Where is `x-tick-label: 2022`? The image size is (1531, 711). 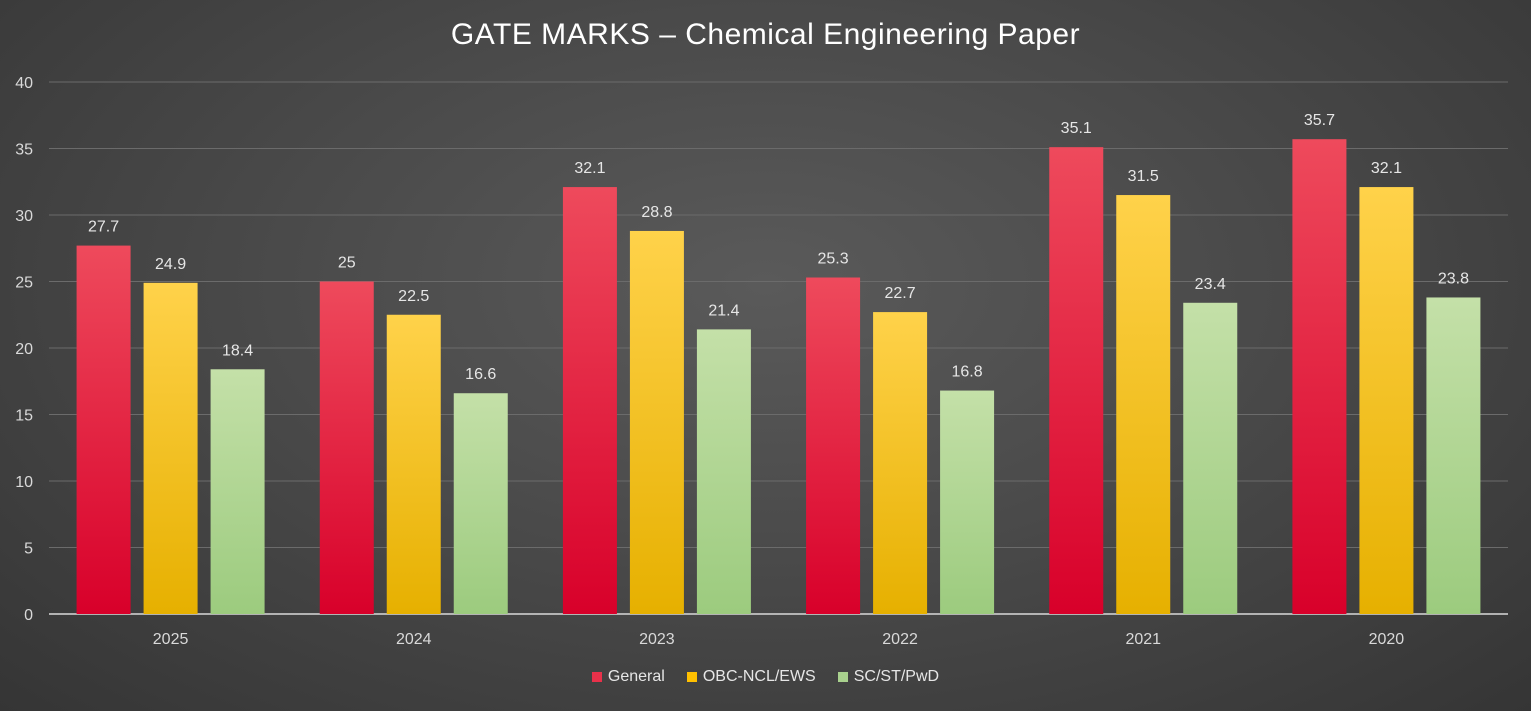 x-tick-label: 2022 is located at coordinates (900, 639).